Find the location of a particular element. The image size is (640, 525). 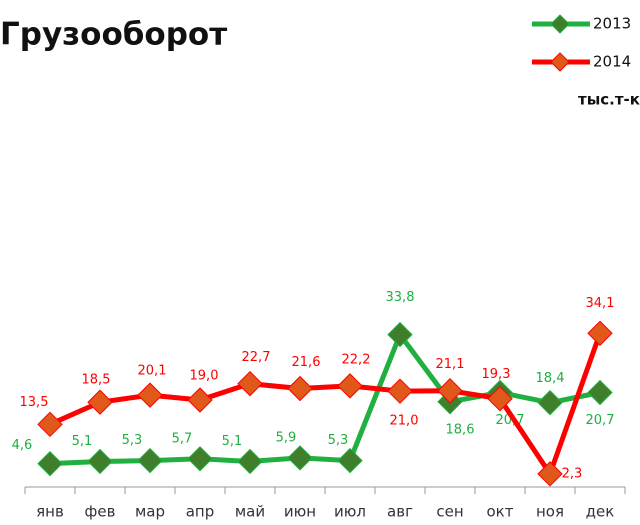

x-tick-label: май is located at coordinates (250, 512).